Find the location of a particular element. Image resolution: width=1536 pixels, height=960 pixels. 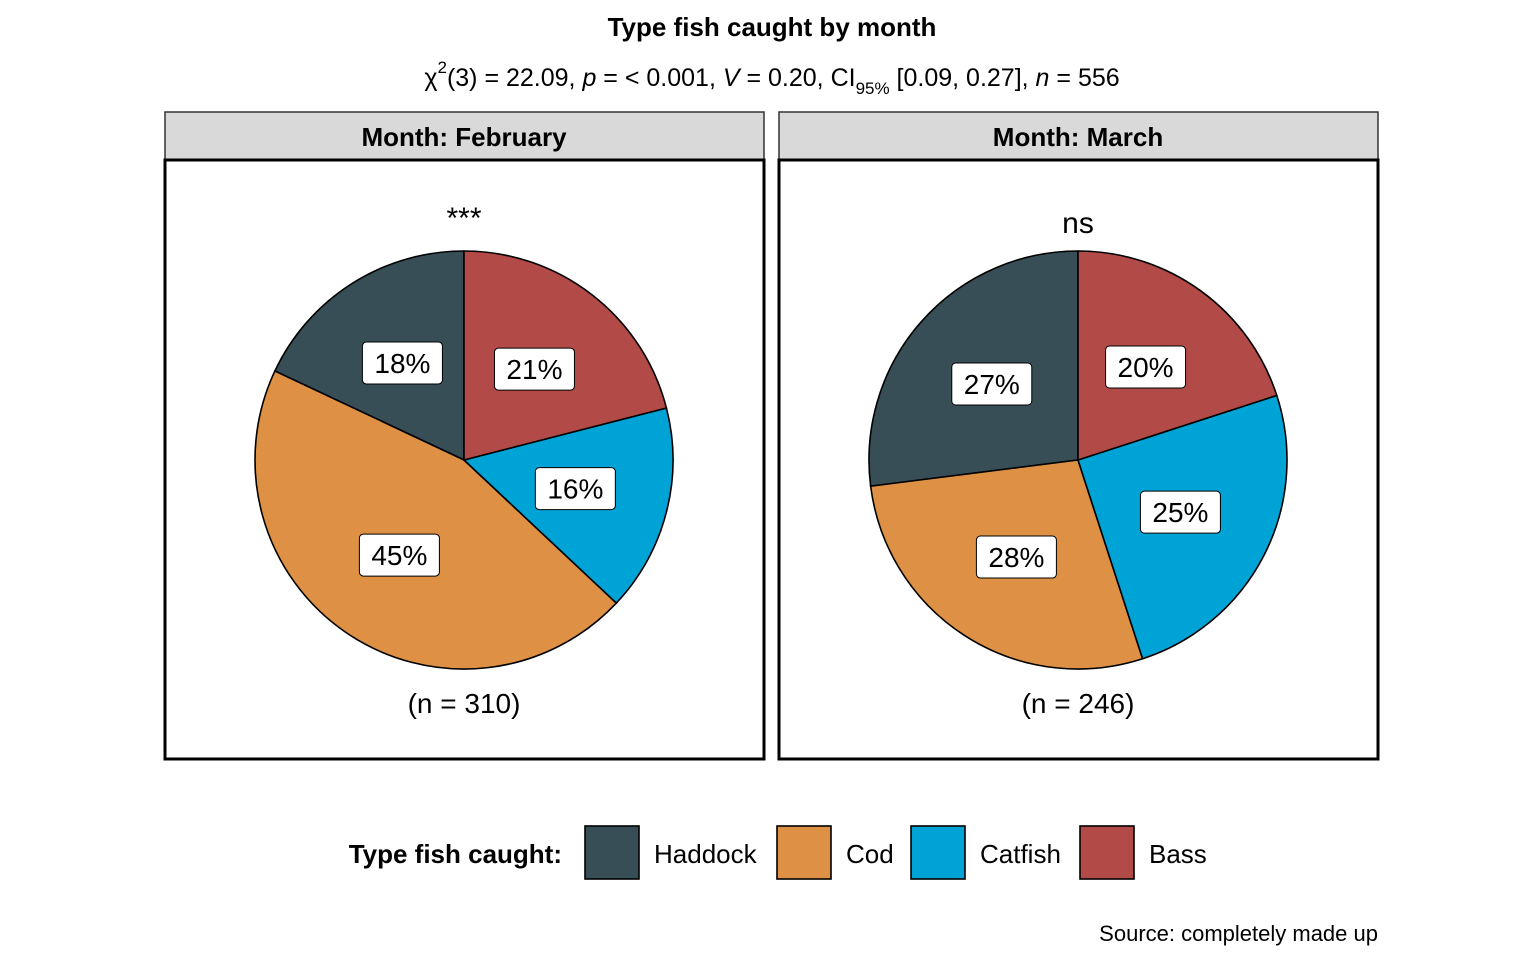

slice-label-text: 28% is located at coordinates (1016, 557).